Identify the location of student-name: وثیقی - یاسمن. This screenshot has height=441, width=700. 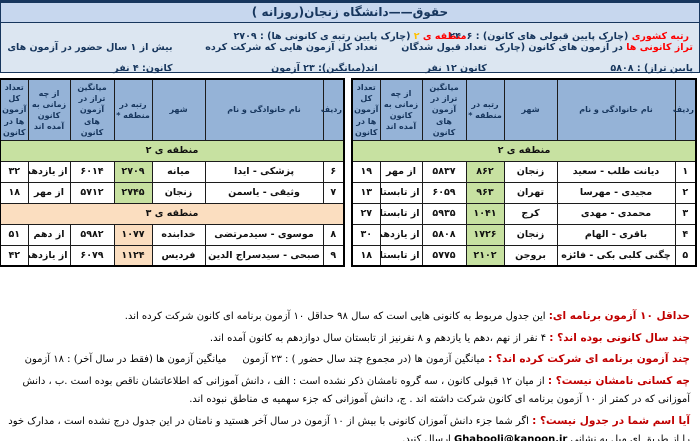
(264, 192).